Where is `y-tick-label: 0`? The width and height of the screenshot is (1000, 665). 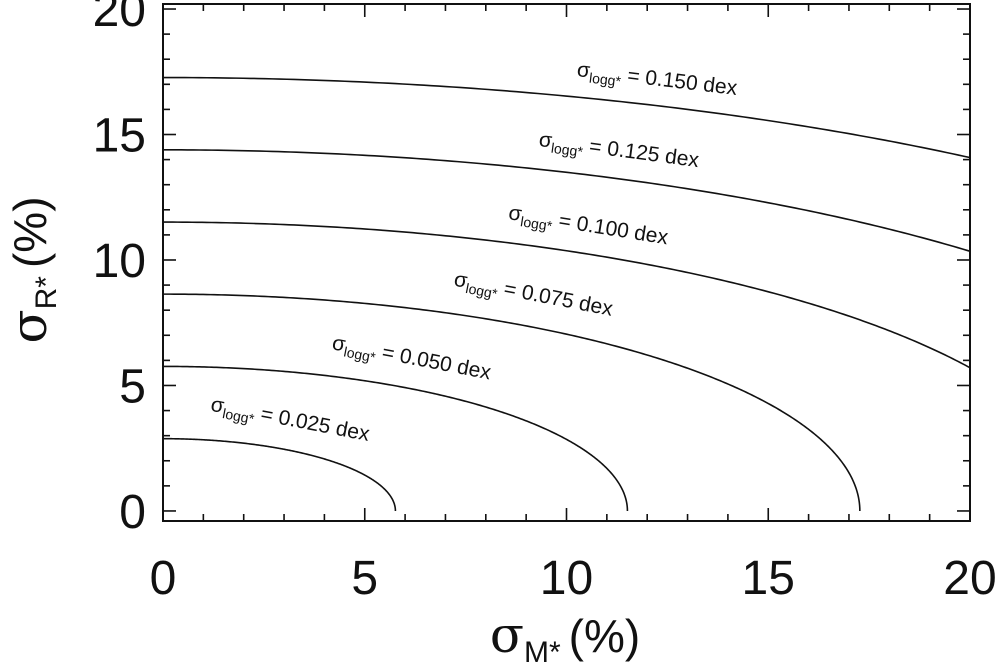
y-tick-label: 0 is located at coordinates (132, 512).